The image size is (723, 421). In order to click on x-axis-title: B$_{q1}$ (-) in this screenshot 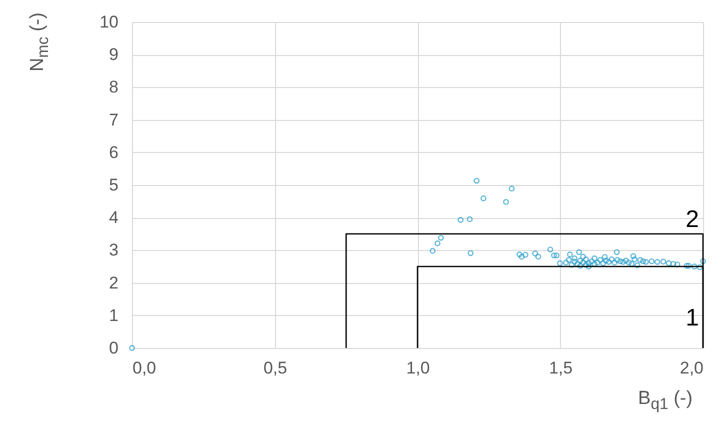, I will do `click(665, 401)`.